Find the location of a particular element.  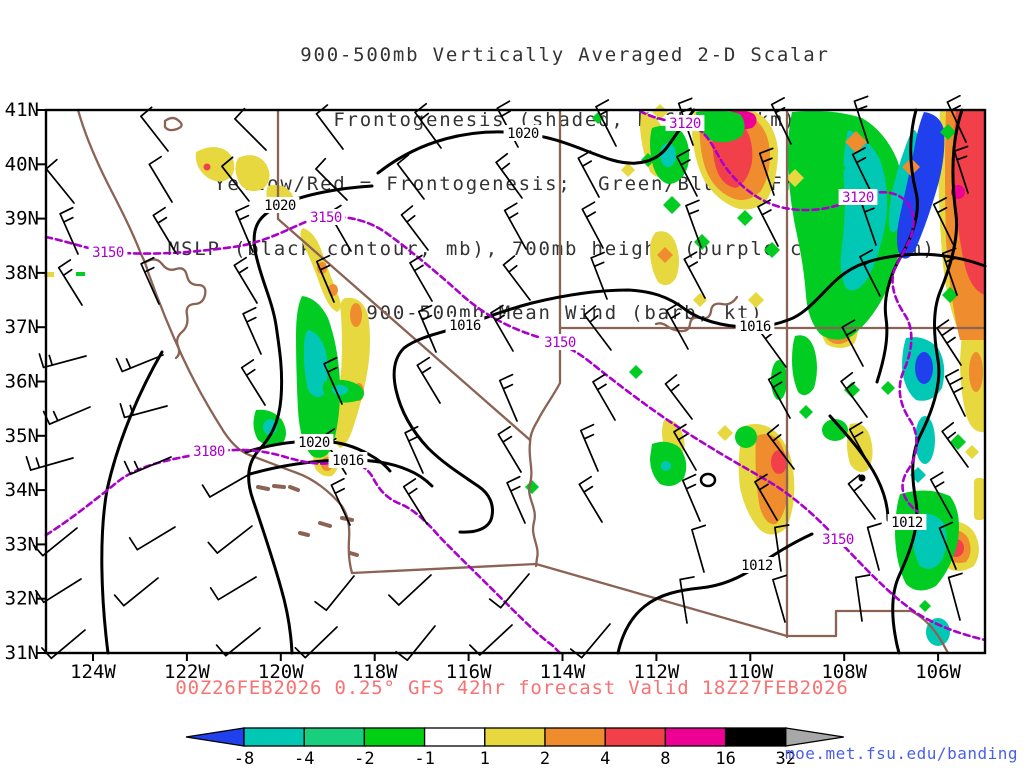

svg-text: 34N is located at coordinates (22, 490).